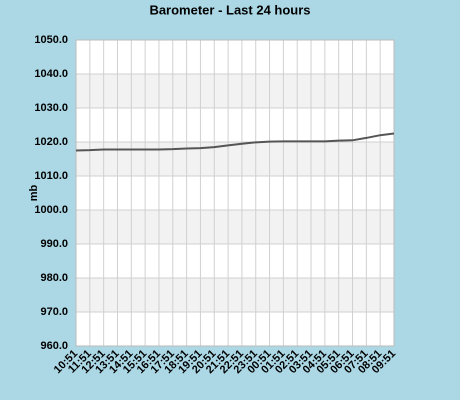 The height and width of the screenshot is (400, 460). What do you see at coordinates (51, 210) in the screenshot?
I see `y-tick-label: 1000.0` at bounding box center [51, 210].